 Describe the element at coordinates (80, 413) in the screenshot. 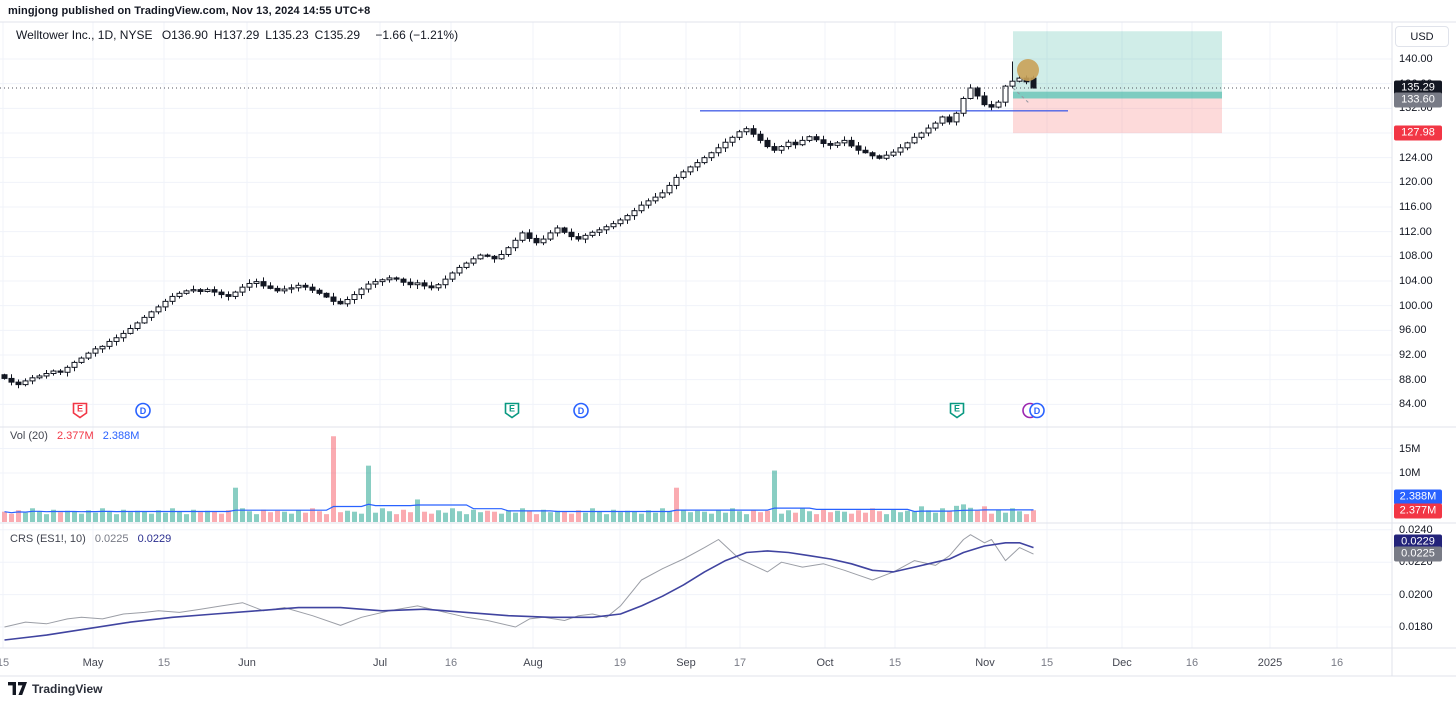

I see `earnings-marker: E` at that location.